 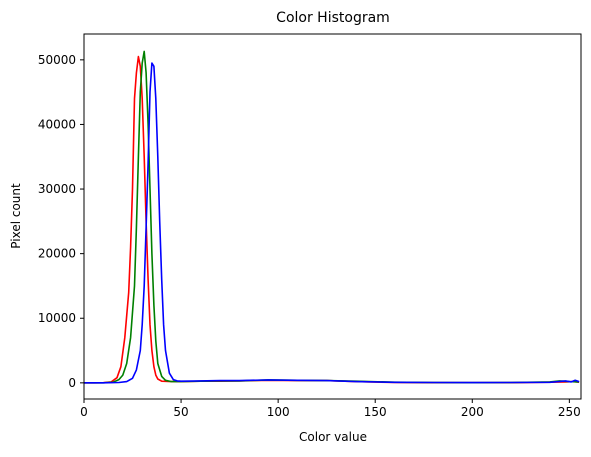 What do you see at coordinates (330, 409) in the screenshot?
I see `x-axis: 0 50 100 150 200 250` at bounding box center [330, 409].